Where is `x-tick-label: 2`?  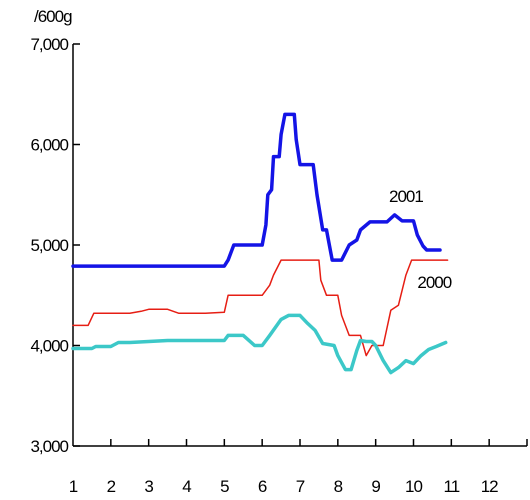 x-tick-label: 2 is located at coordinates (111, 486).